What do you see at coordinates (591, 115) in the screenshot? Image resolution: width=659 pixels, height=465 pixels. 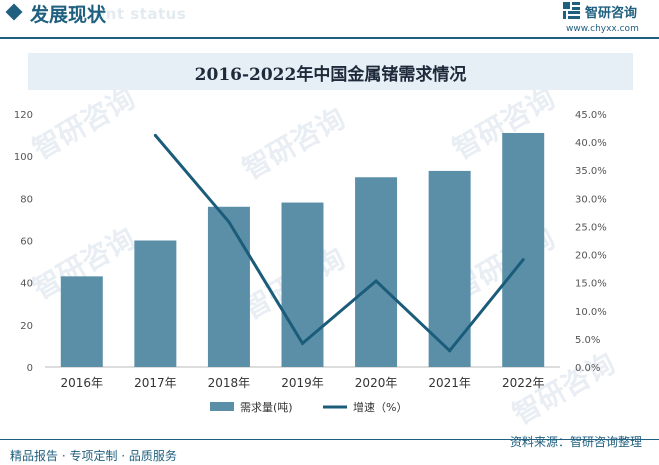 I see `y-right-tick-label: 45.0%` at bounding box center [591, 115].